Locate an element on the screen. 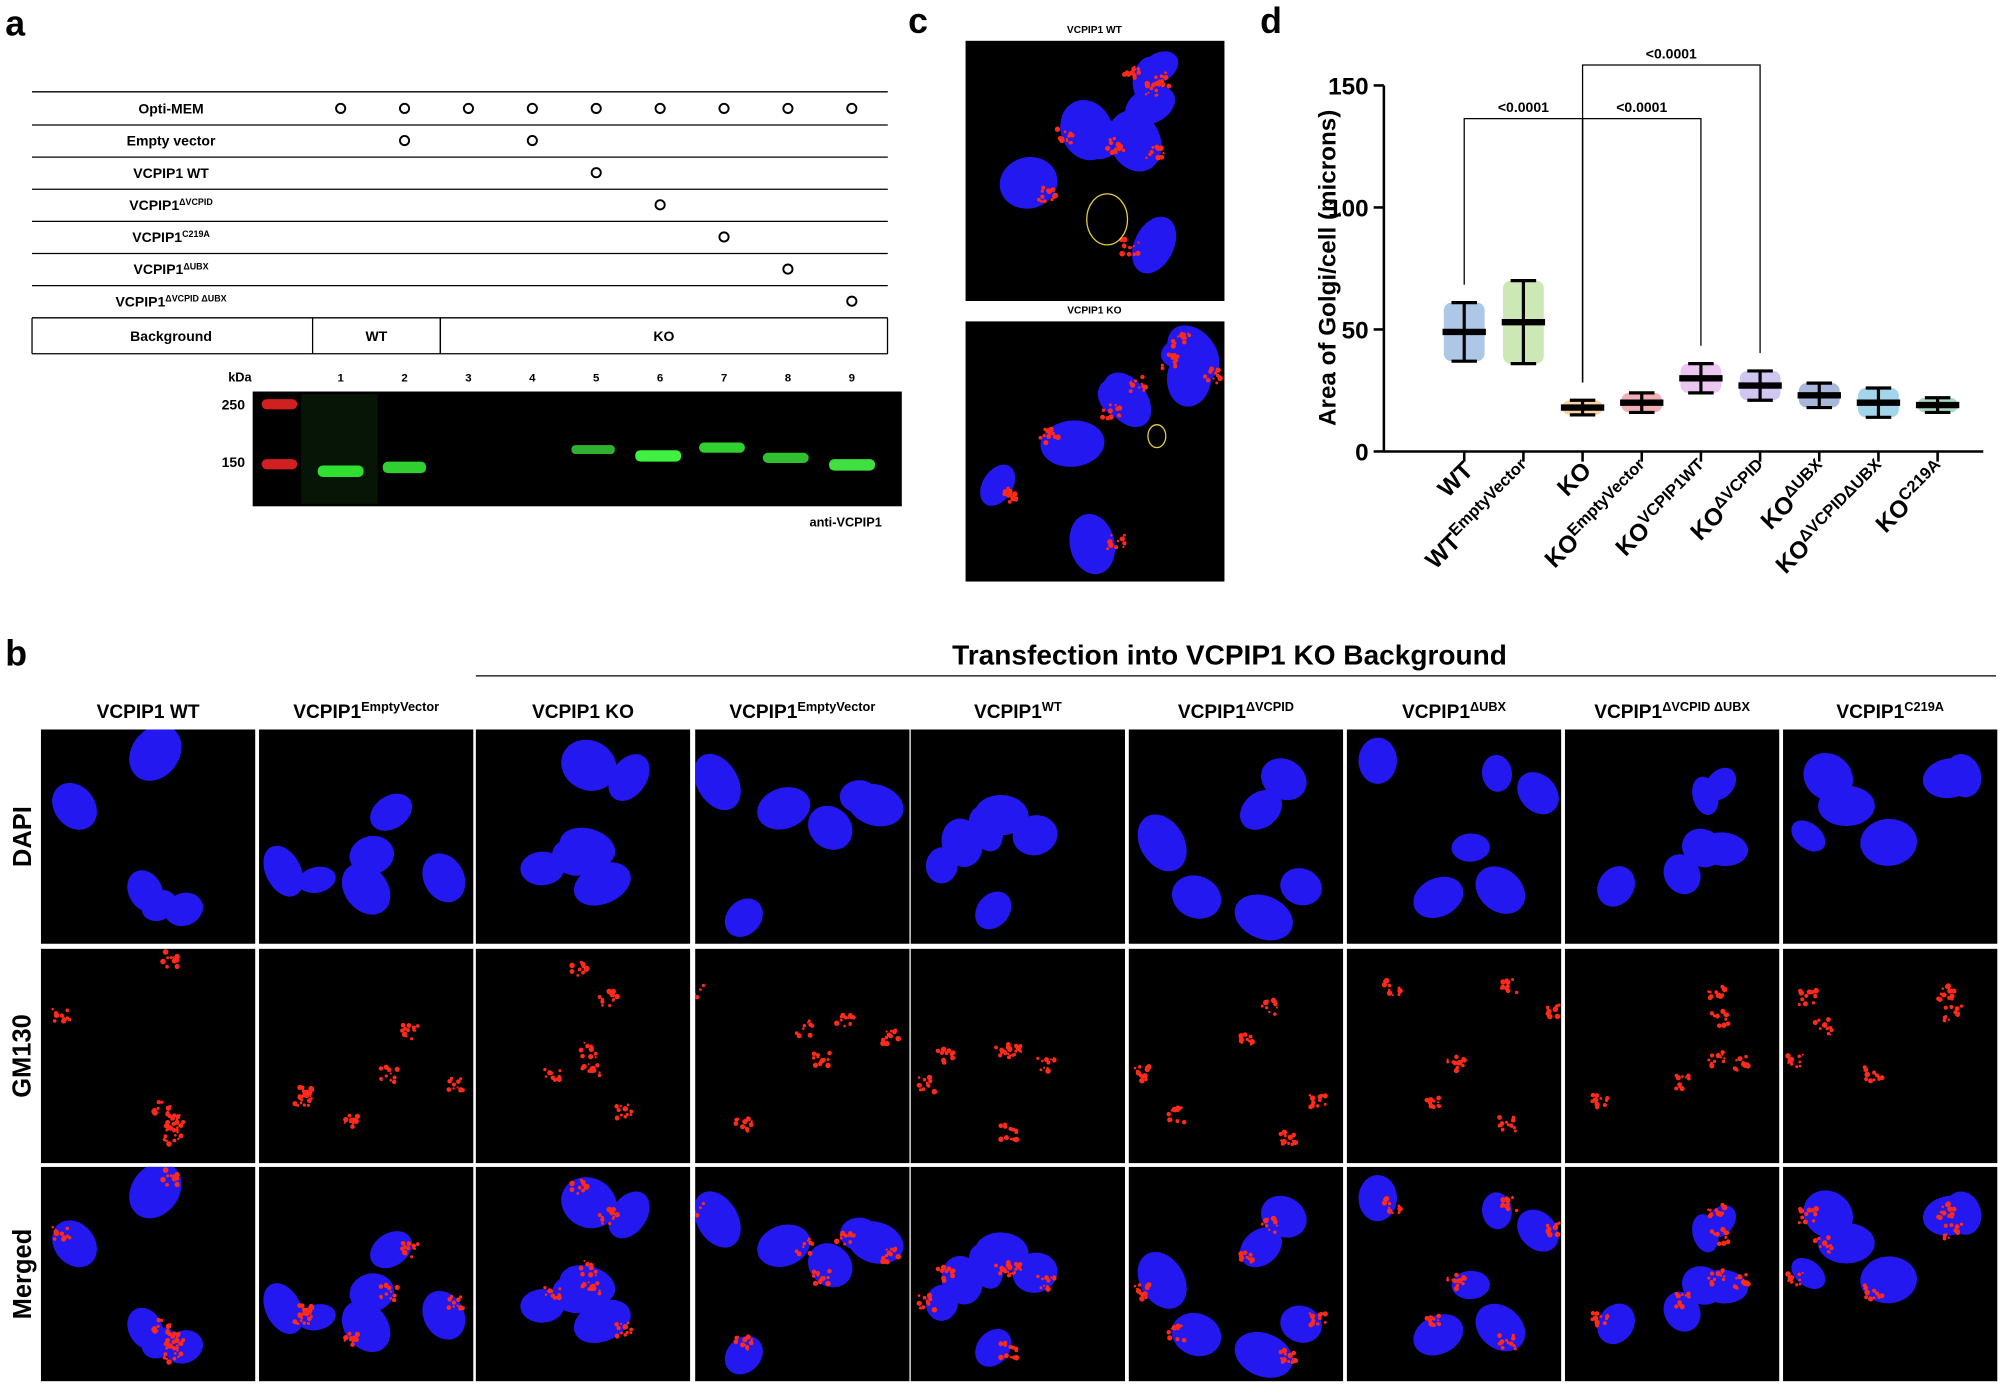 The height and width of the screenshot is (1385, 2000). lane-number: 8 is located at coordinates (788, 378).